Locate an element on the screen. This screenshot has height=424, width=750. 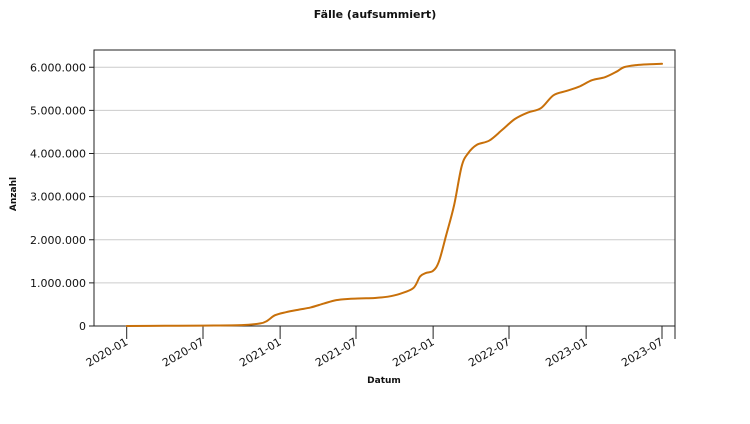
chart-title: Fälle (aufsummiert) is located at coordinates (375, 14).